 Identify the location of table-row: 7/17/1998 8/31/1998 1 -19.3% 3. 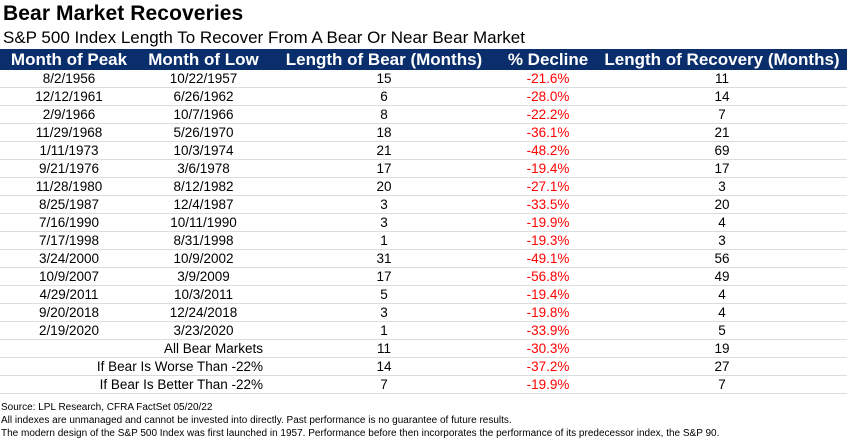
(423, 240).